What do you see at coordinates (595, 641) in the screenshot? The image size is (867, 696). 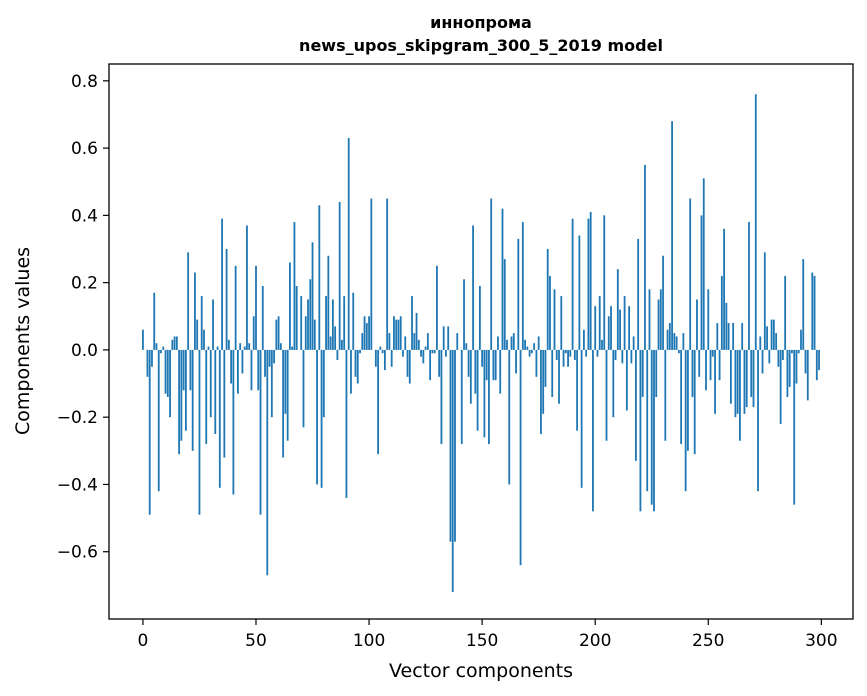 I see `x-tick-label: 200` at bounding box center [595, 641].